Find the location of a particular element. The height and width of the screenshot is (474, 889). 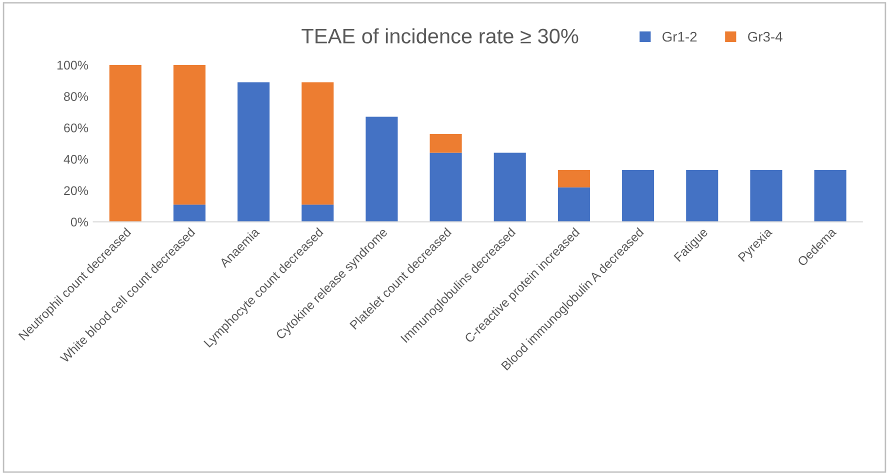

y-tick-label: 40% is located at coordinates (76, 159).